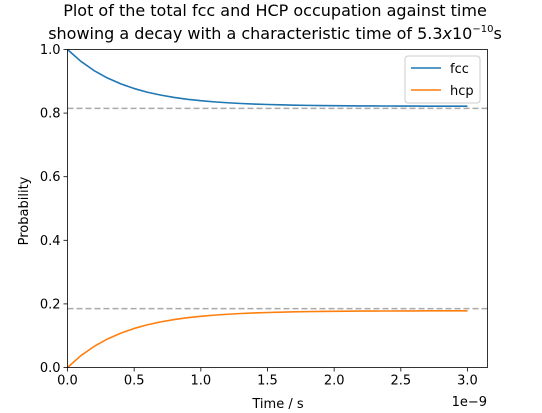 The width and height of the screenshot is (542, 413). What do you see at coordinates (50, 114) in the screenshot?
I see `y-tick-label: 0.8` at bounding box center [50, 114].